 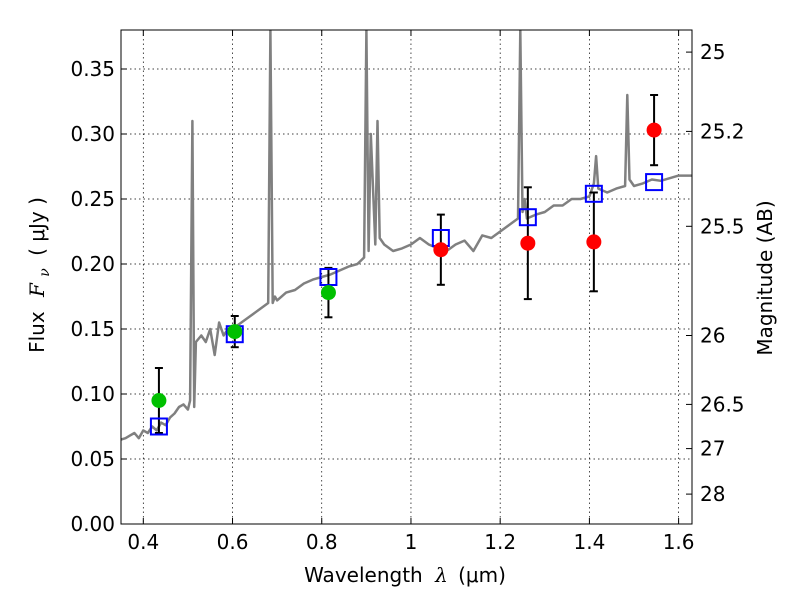 What do you see at coordinates (143, 542) in the screenshot?
I see `x-tick-label: 0.4` at bounding box center [143, 542].